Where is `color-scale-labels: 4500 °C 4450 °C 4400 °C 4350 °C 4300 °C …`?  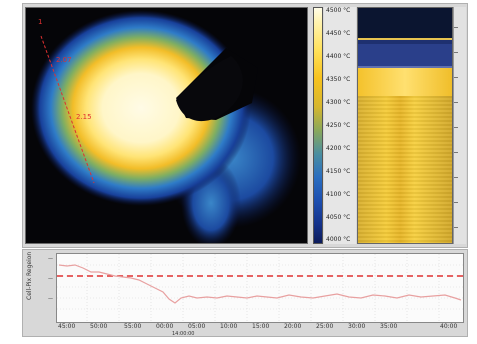
color-scale-labels: 4500 °C 4450 °C 4400 °C 4350 °C 4300 °C … is located at coordinates (340, 125).